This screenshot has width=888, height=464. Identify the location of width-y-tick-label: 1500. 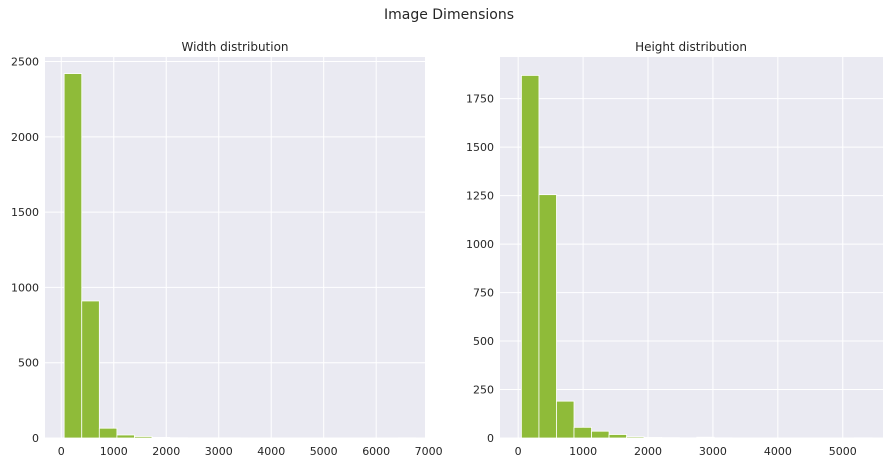
(25, 212).